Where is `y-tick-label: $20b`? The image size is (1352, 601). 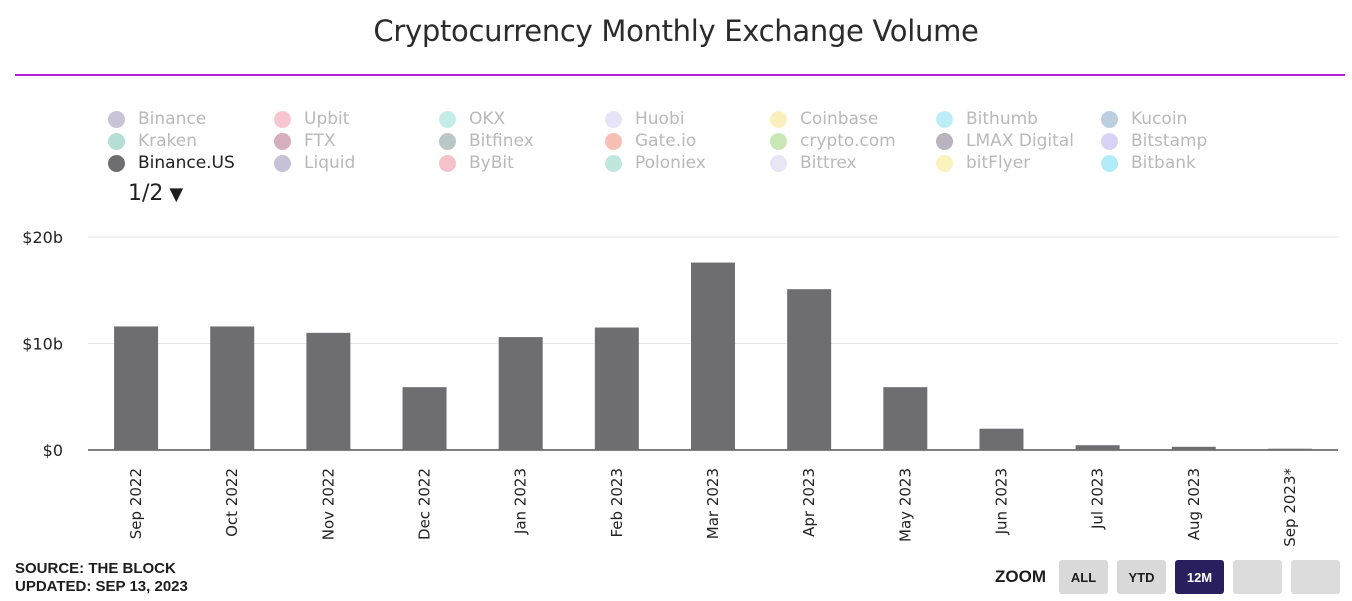 y-tick-label: $20b is located at coordinates (42, 237).